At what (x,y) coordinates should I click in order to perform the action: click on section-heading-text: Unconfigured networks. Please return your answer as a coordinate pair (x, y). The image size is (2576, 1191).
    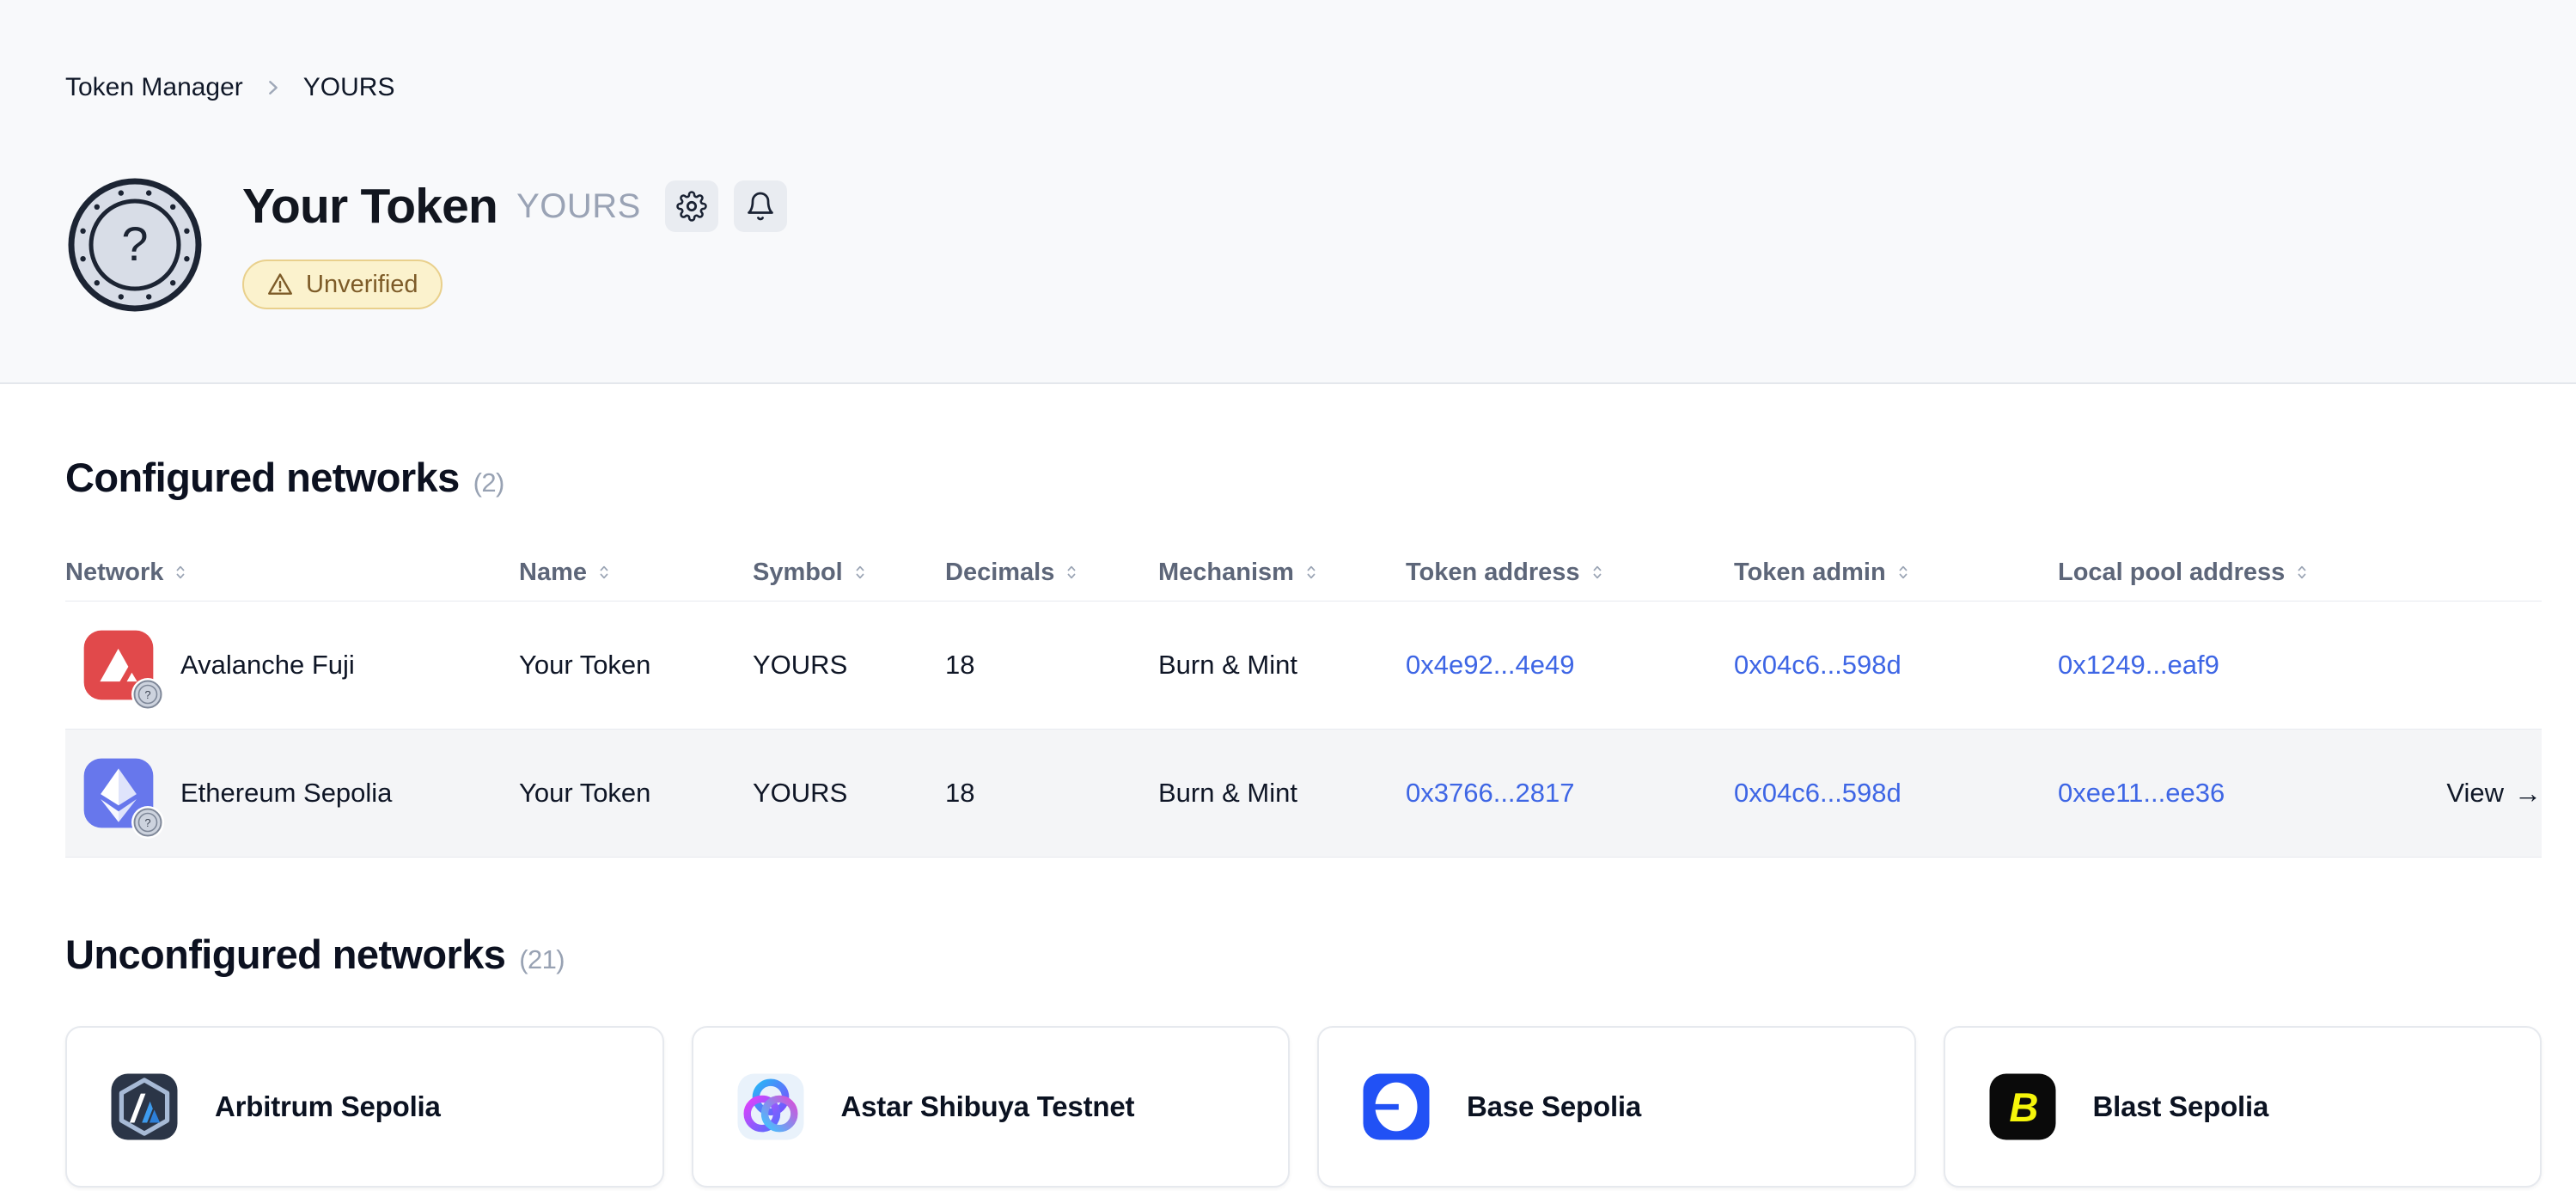
    Looking at the image, I should click on (285, 954).